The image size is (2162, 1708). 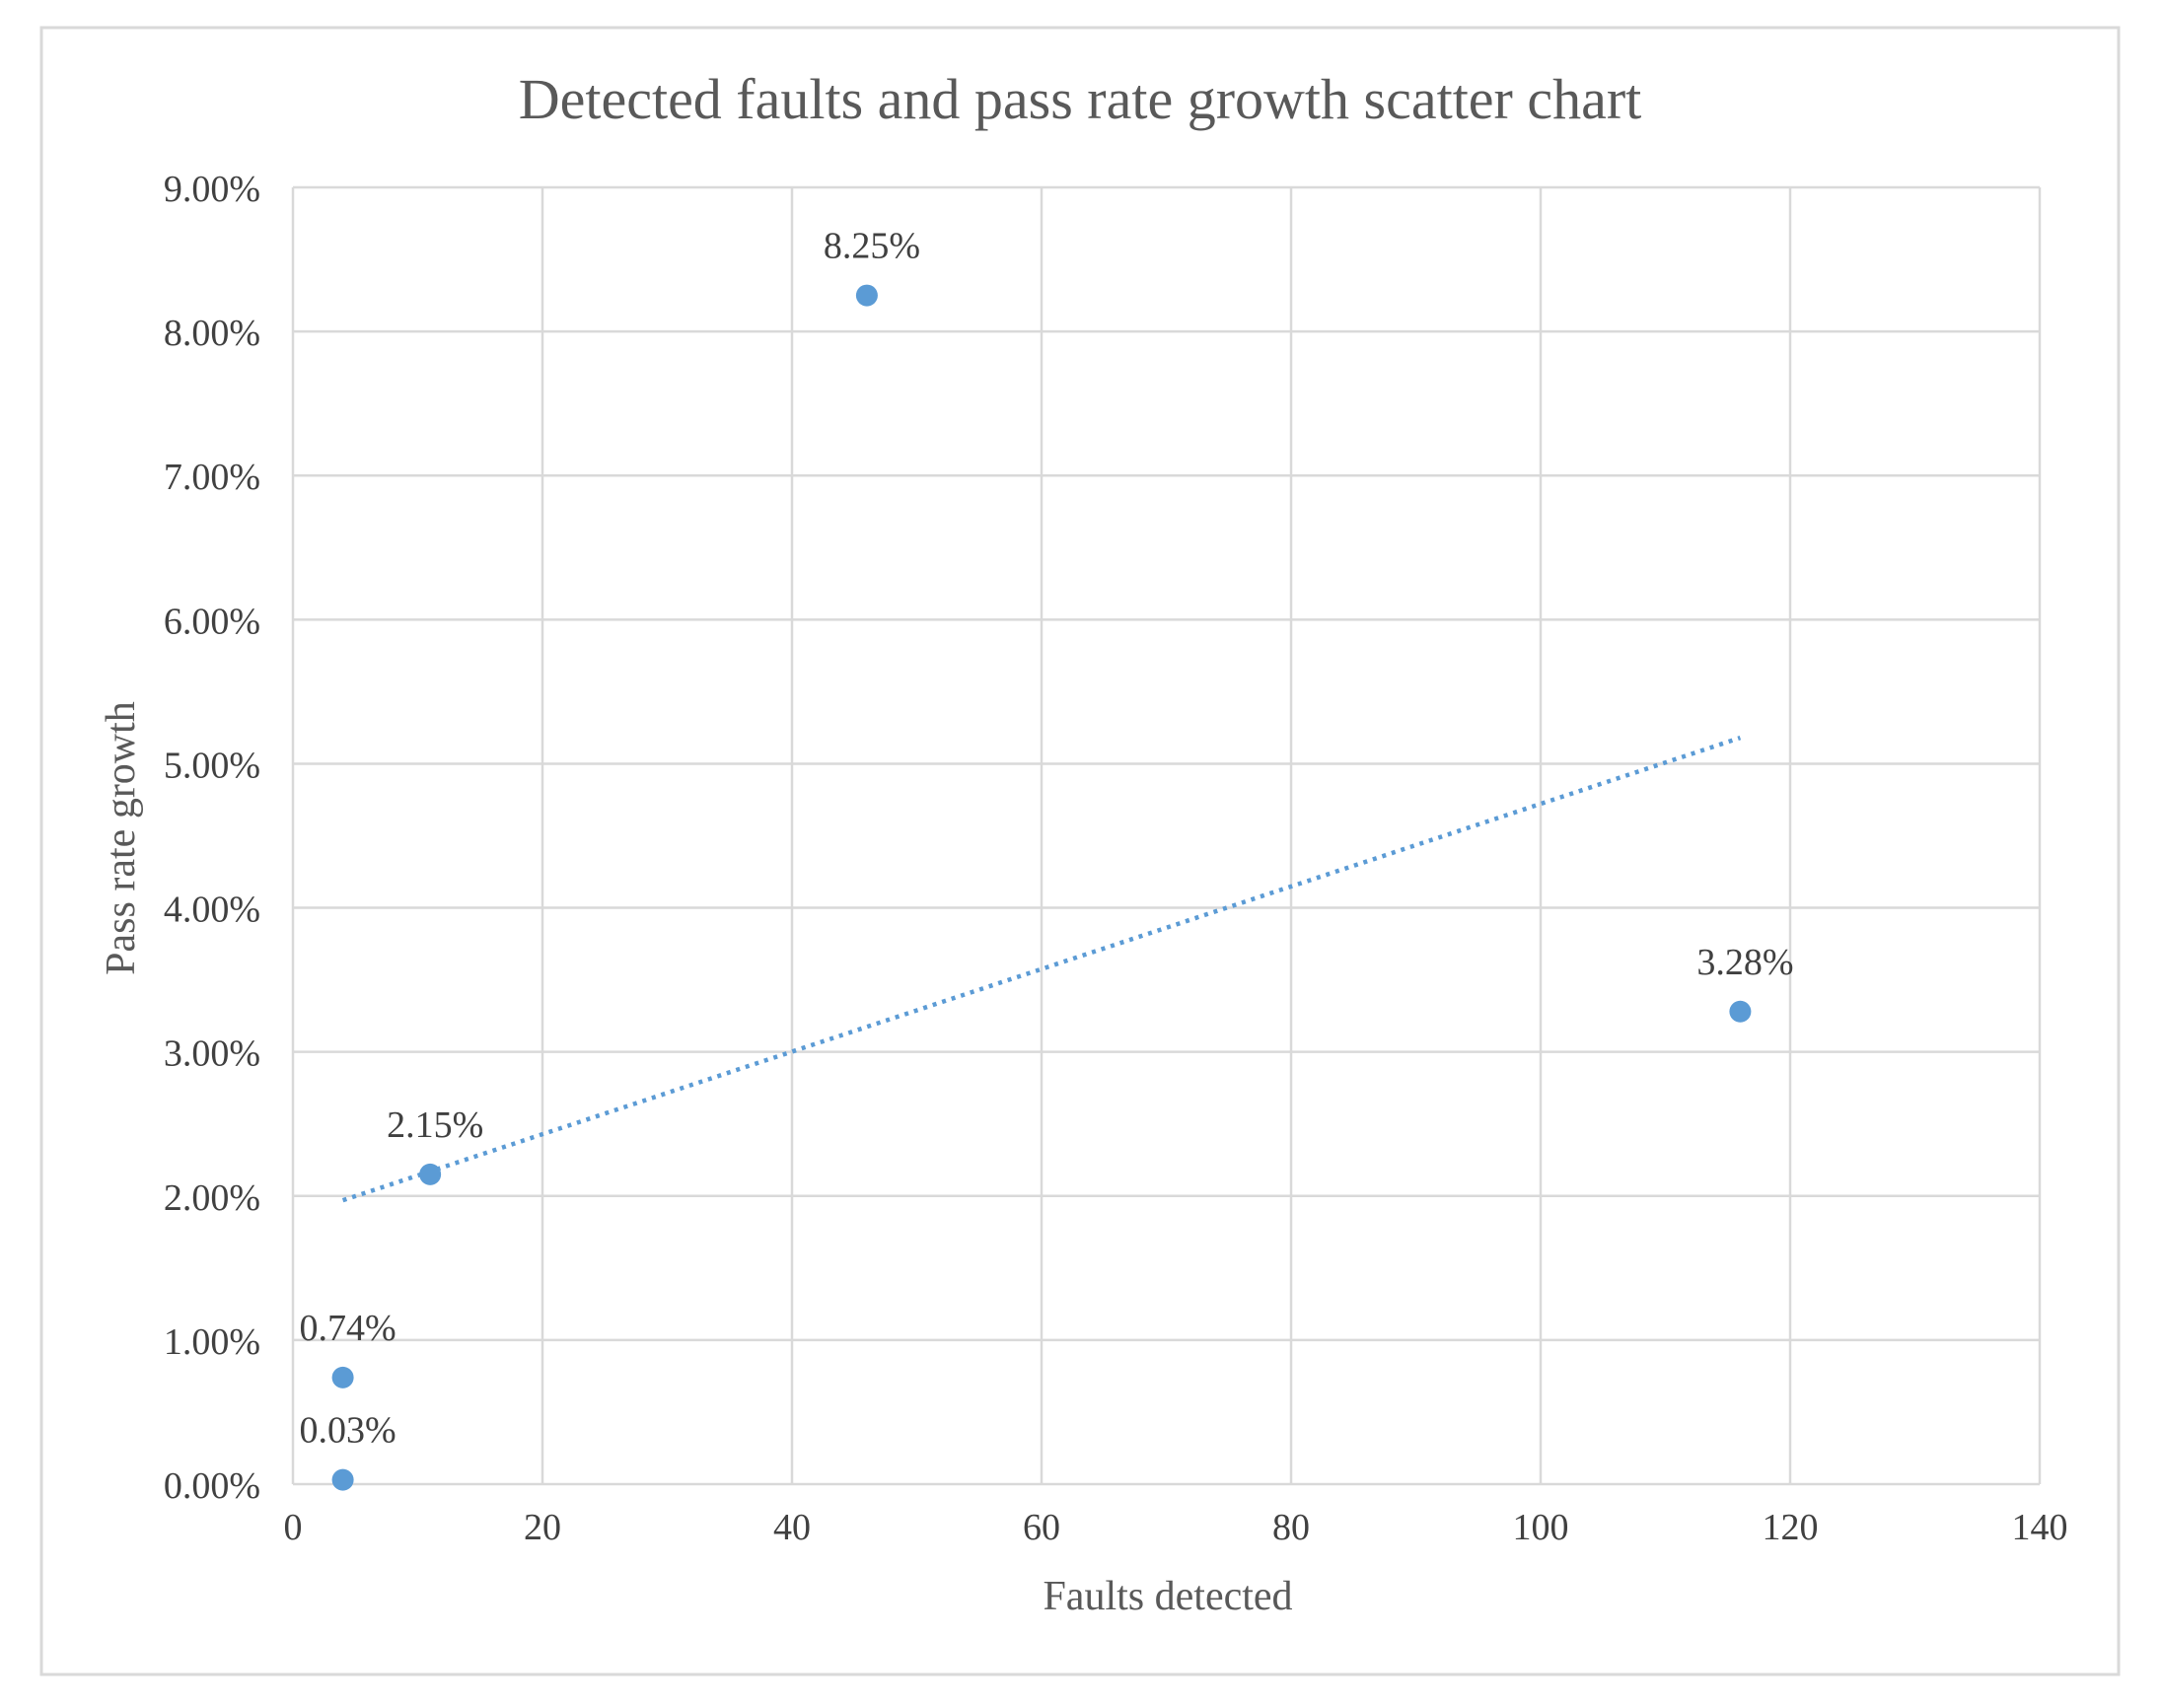 What do you see at coordinates (1291, 1527) in the screenshot?
I see `x-tick-label: 80` at bounding box center [1291, 1527].